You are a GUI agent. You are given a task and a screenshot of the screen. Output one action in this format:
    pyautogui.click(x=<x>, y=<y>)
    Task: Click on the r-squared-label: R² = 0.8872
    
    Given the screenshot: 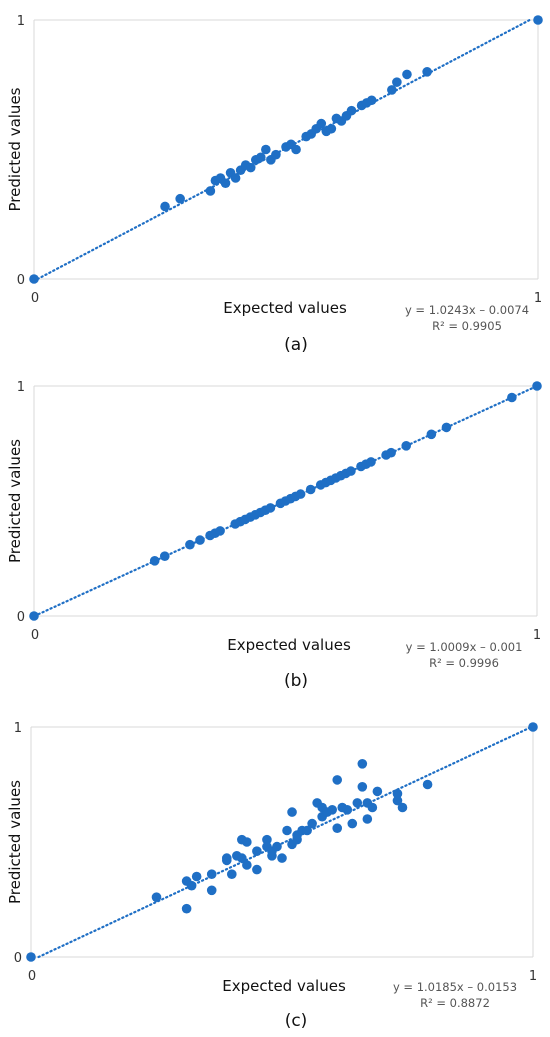 What is the action you would take?
    pyautogui.click(x=455, y=1003)
    